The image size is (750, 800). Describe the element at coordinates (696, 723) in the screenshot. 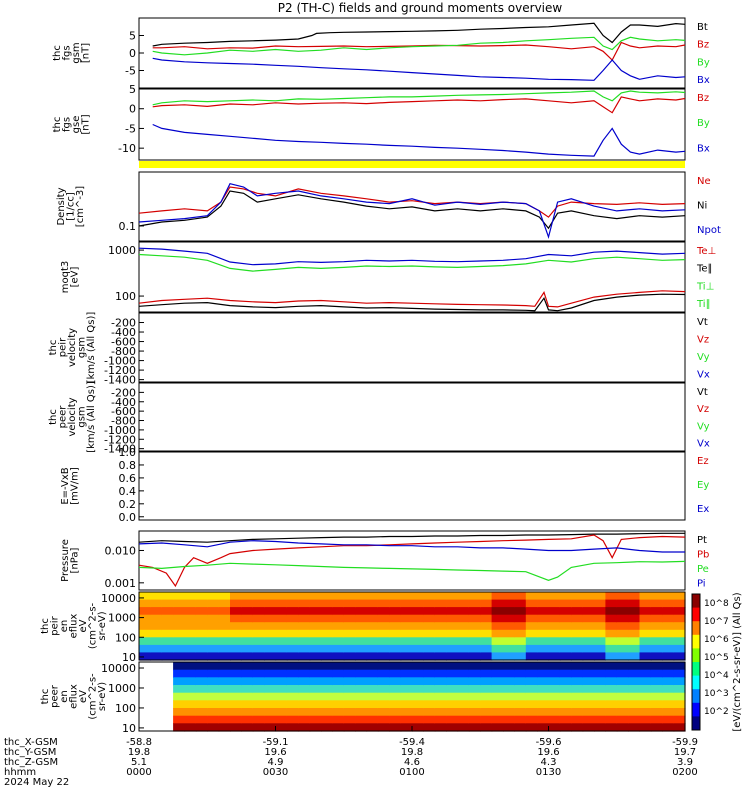

I see `colorbar-cell` at that location.